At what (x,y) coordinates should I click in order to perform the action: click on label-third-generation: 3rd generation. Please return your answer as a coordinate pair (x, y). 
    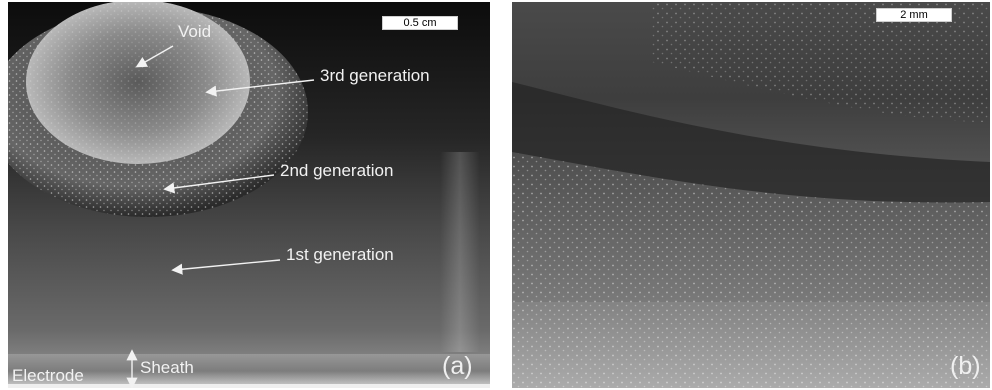
    Looking at the image, I should click on (375, 75).